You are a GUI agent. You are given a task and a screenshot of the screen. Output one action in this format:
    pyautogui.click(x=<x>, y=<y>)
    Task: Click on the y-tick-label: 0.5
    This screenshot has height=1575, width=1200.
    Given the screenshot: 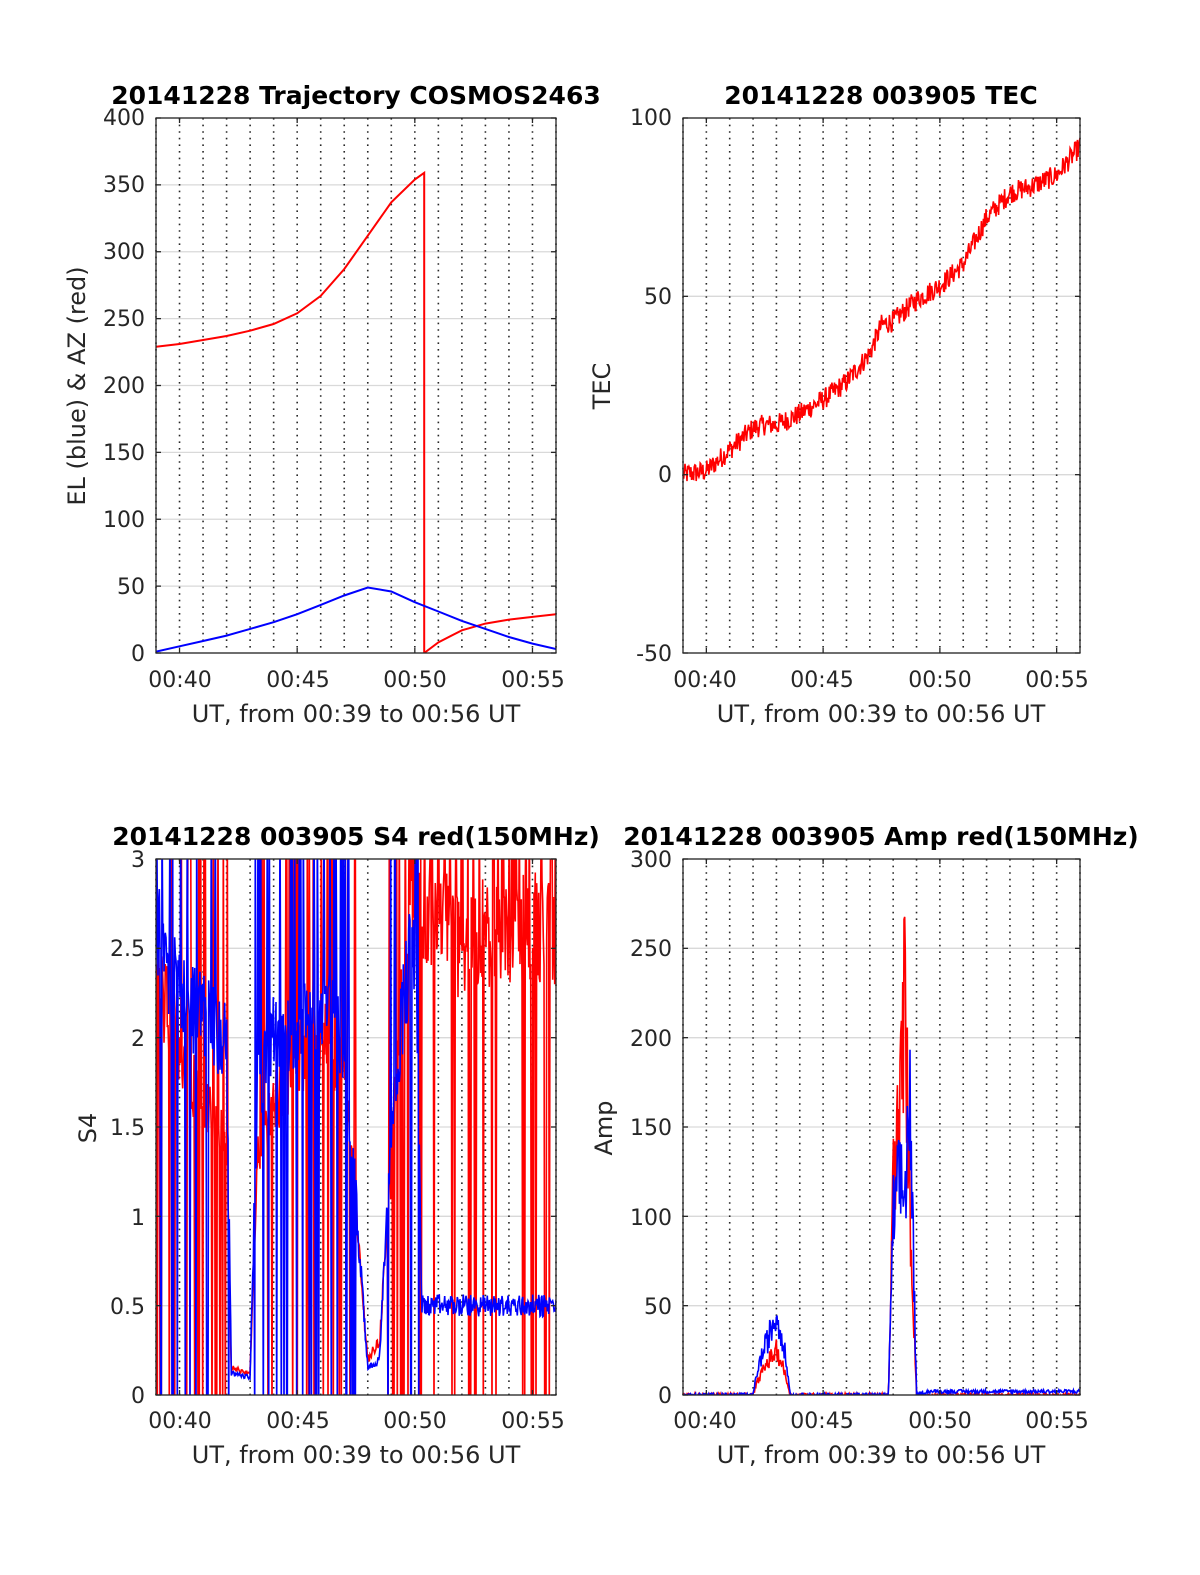 What is the action you would take?
    pyautogui.click(x=127, y=1307)
    